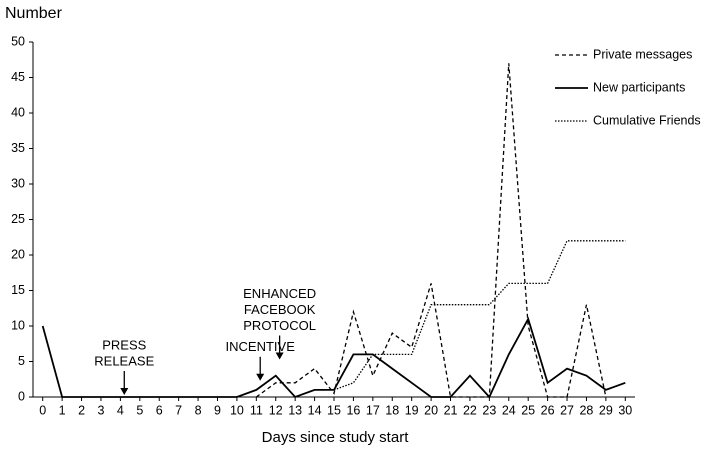 The width and height of the screenshot is (718, 456). I want to click on x-tick-label: 20, so click(431, 410).